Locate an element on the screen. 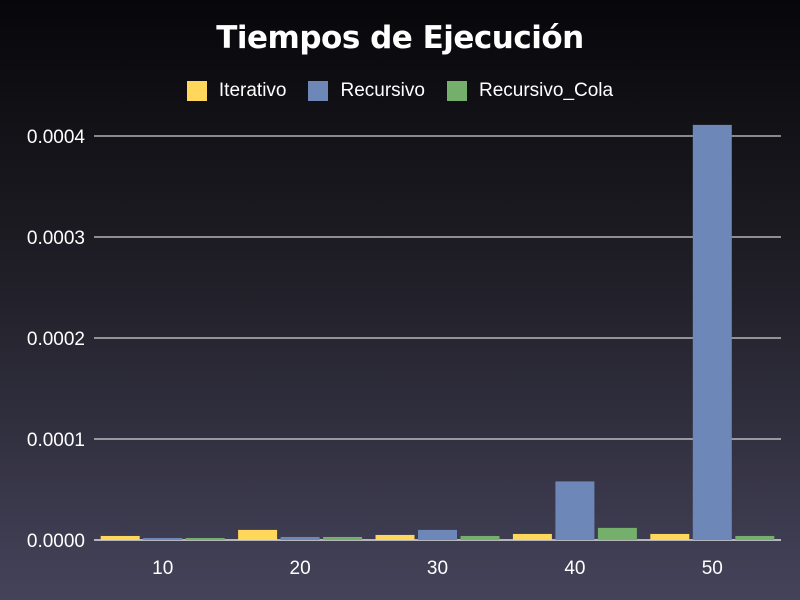 The height and width of the screenshot is (600, 800). x-tick-label: 10 is located at coordinates (162, 568).